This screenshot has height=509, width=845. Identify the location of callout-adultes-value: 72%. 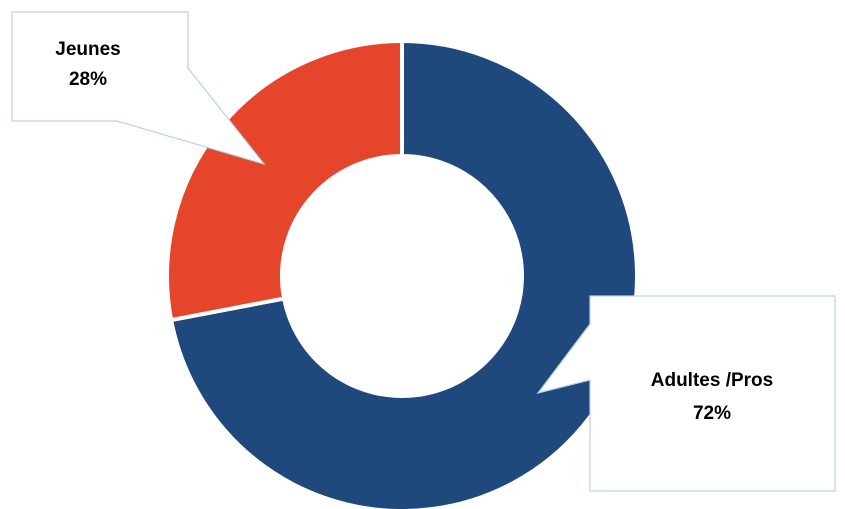
(712, 413).